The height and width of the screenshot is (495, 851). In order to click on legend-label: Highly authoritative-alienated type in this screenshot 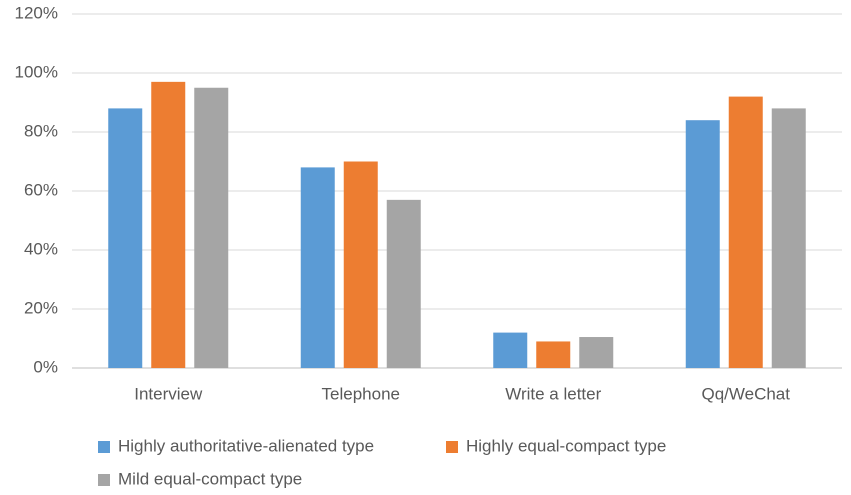, I will do `click(246, 445)`.